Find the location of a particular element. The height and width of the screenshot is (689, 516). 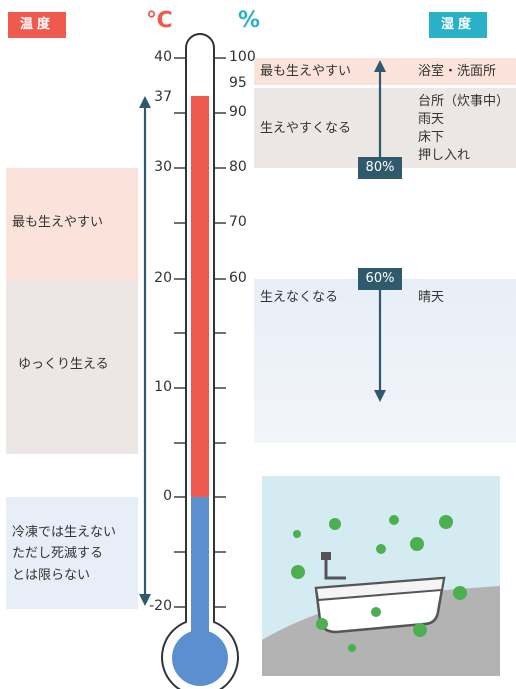

temp-zone-frozen-label: 冷凍では生えない ただし死滅する とは限らない is located at coordinates (64, 554).